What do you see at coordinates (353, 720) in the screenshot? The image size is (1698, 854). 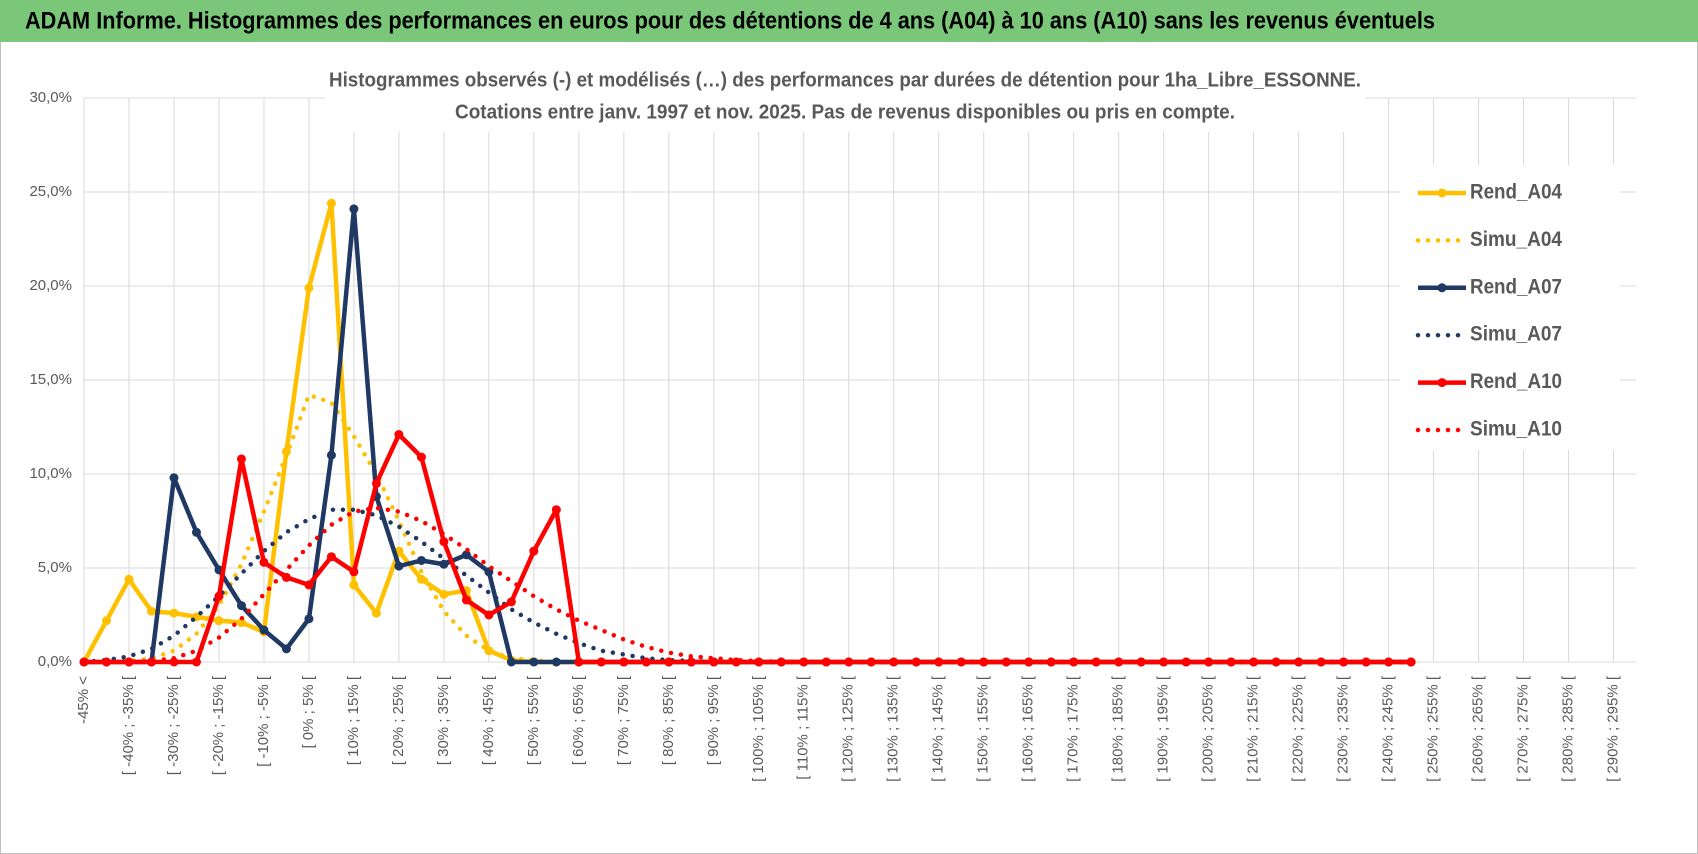 I see `x-tick-label: [ 10% ; 15% [` at bounding box center [353, 720].